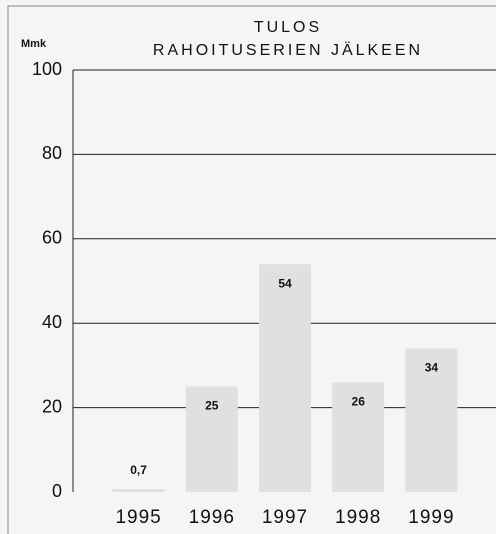 The height and width of the screenshot is (534, 496). Describe the element at coordinates (52, 406) in the screenshot. I see `y-tick-label: 20` at that location.